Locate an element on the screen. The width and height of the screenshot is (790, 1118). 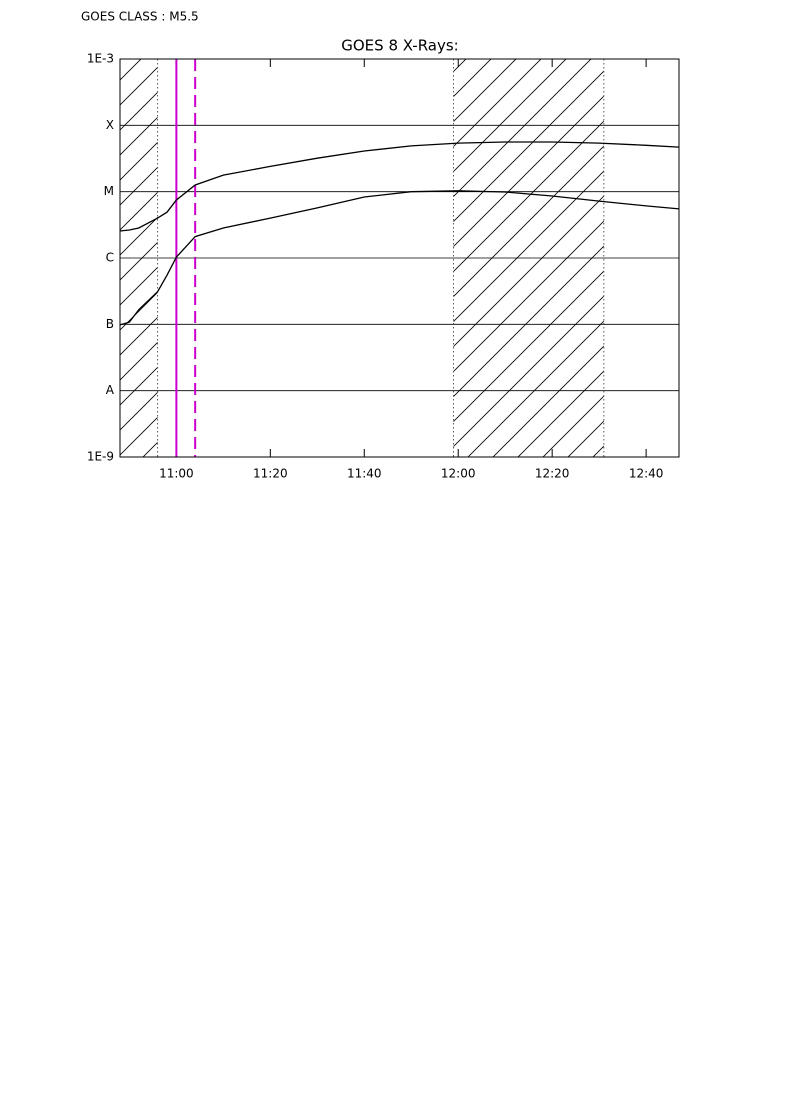
x-tick-label: 11:00 is located at coordinates (176, 474).